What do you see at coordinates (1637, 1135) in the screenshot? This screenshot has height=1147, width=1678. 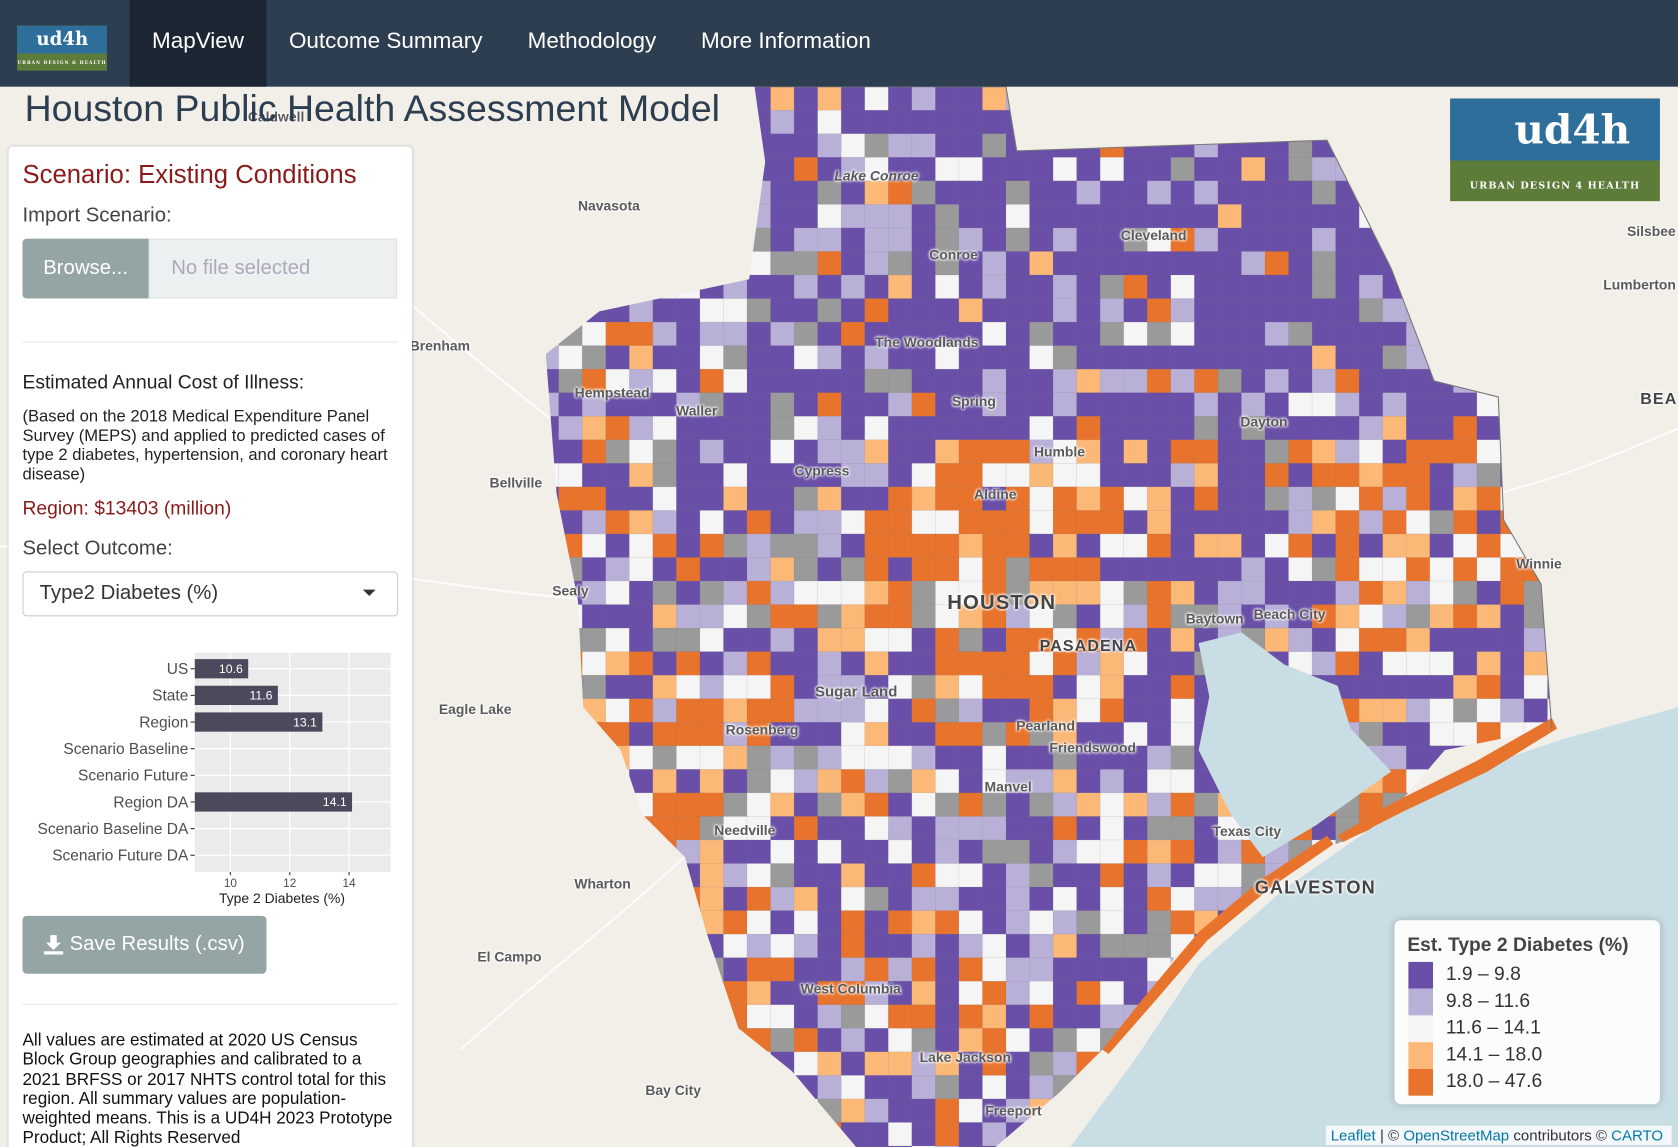 I see `attribution-link: CARTO` at bounding box center [1637, 1135].